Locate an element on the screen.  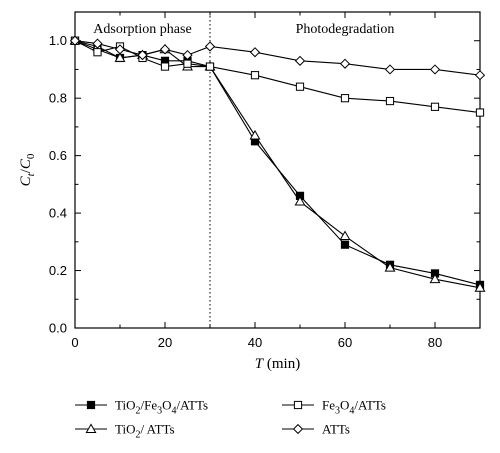
legend-item: ATTs is located at coordinates (316, 429).